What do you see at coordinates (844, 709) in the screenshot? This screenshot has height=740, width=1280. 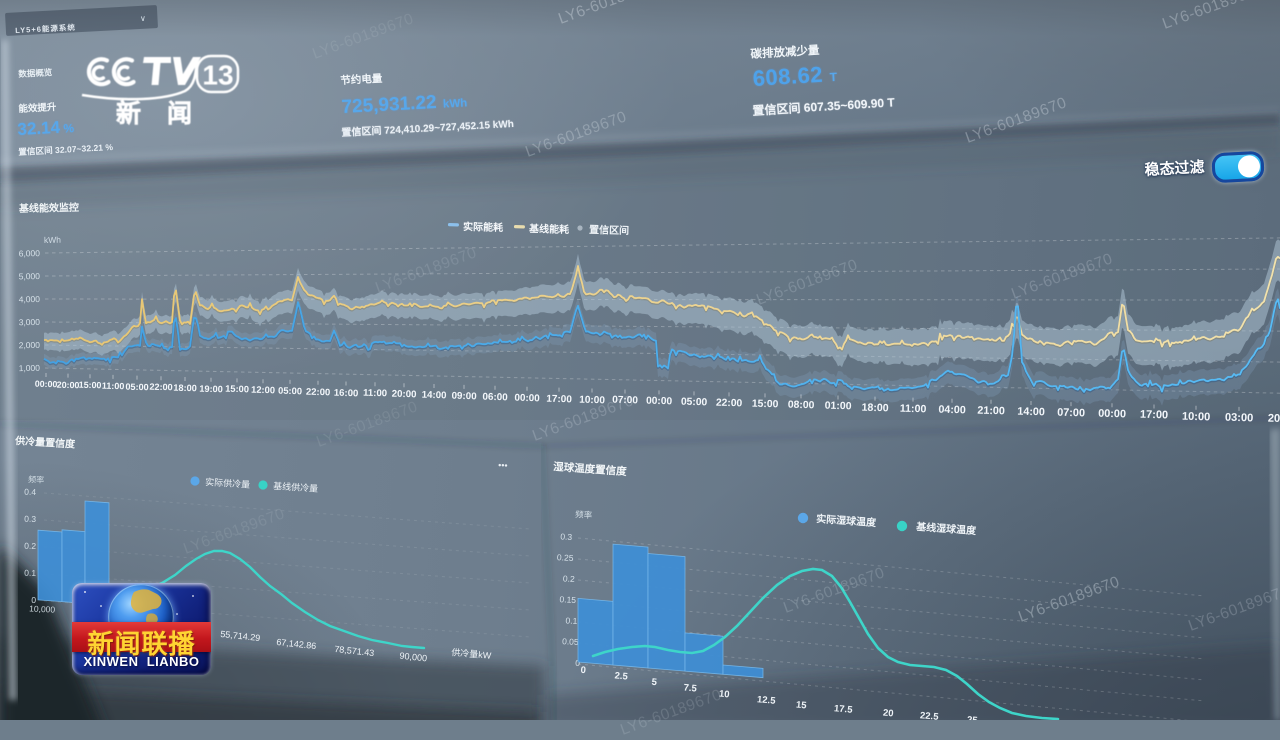 I see `svg-text: 17.5` at bounding box center [844, 709].